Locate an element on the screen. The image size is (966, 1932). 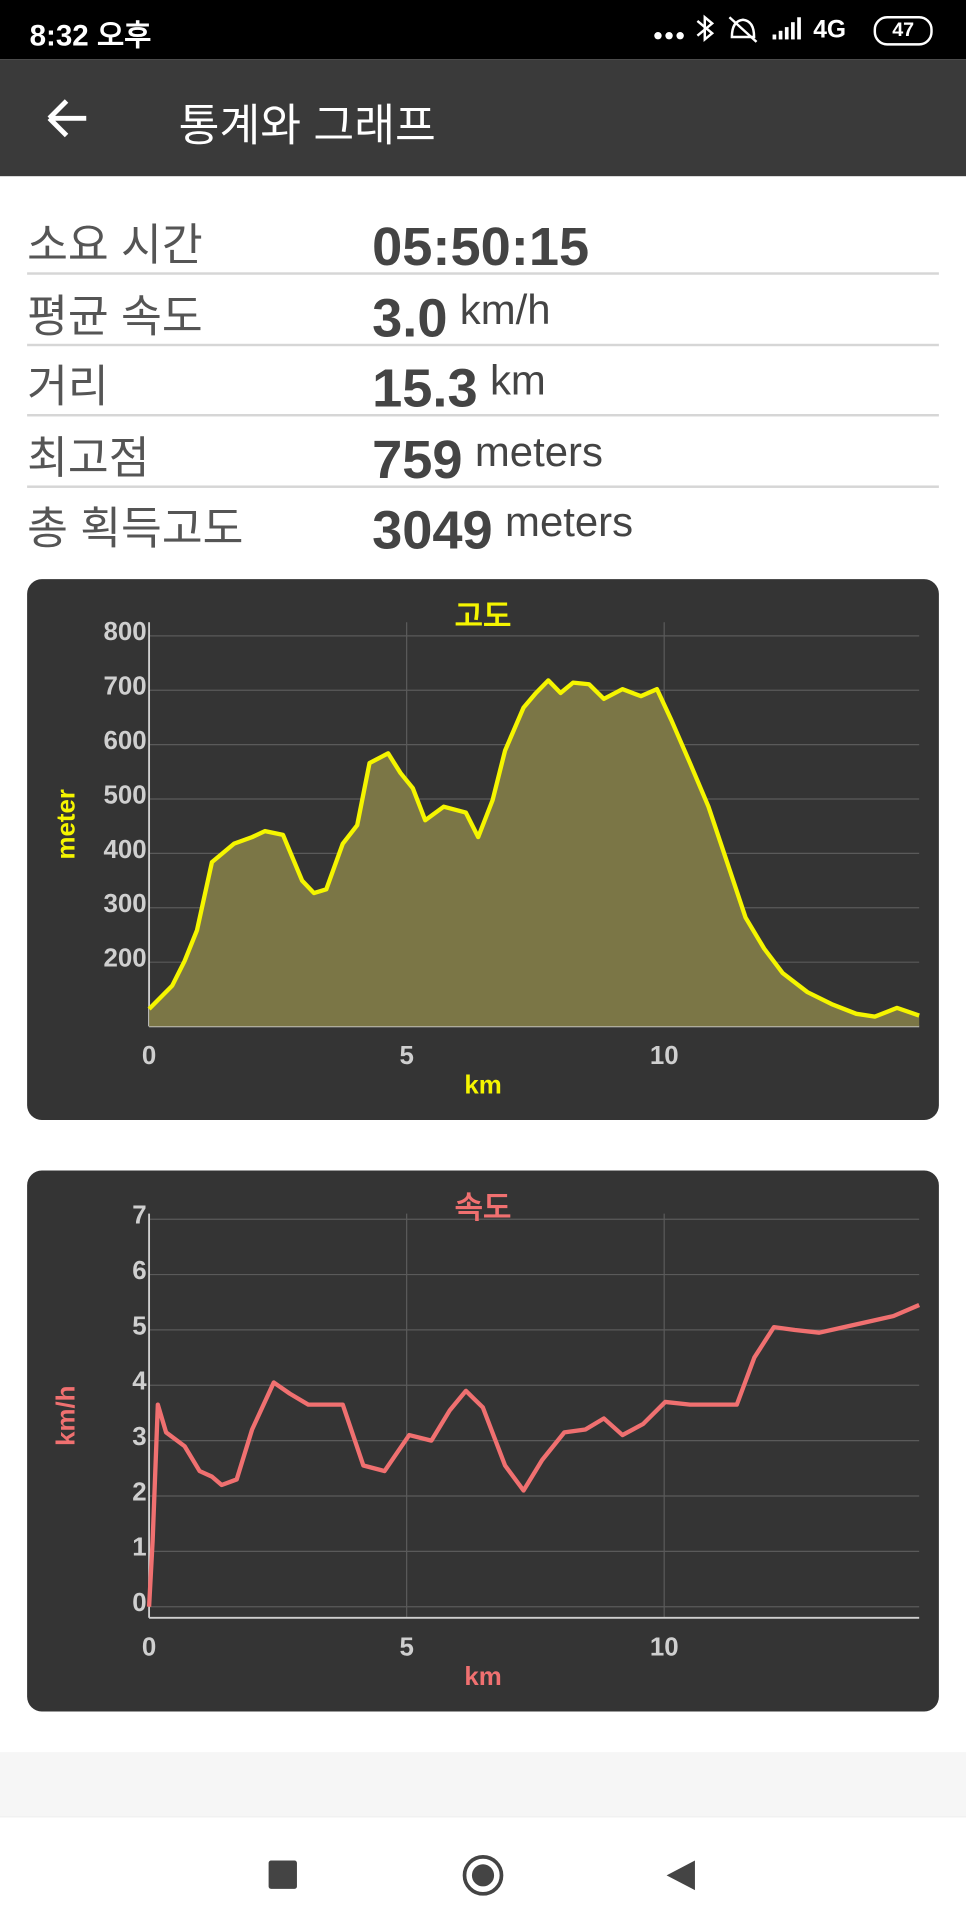
app-bar: 통계와 그래프 is located at coordinates (483, 118).